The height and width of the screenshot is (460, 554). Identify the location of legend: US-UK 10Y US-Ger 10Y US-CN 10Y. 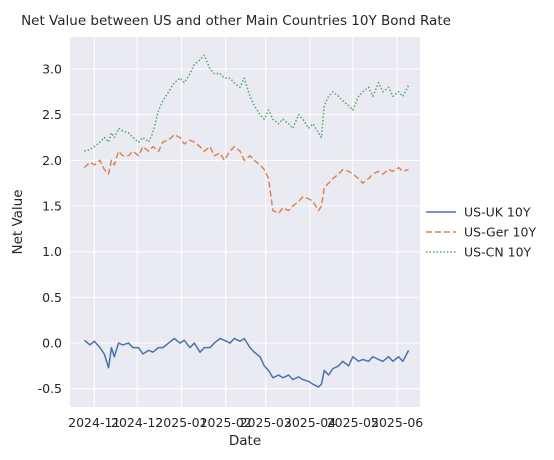
(481, 232).